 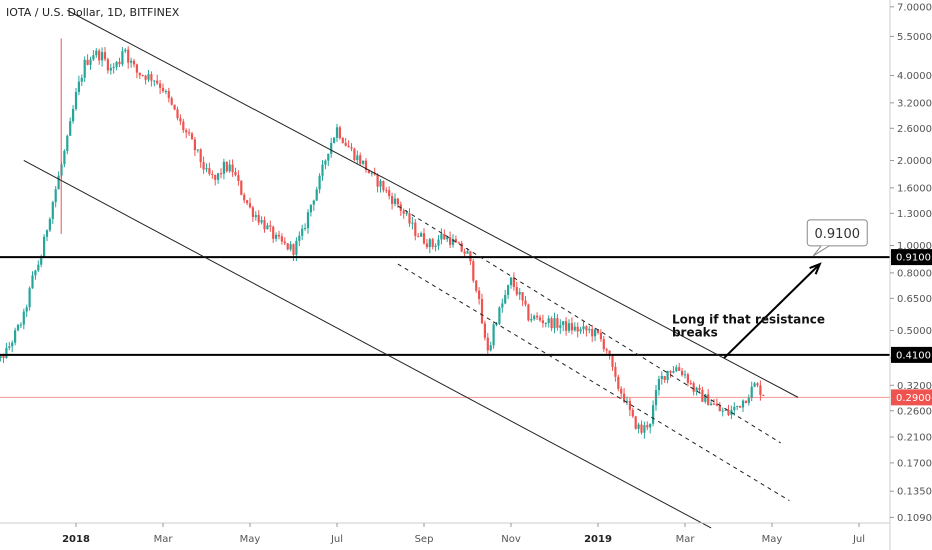 I want to click on y-tick-label: 1.0000, so click(x=914, y=246).